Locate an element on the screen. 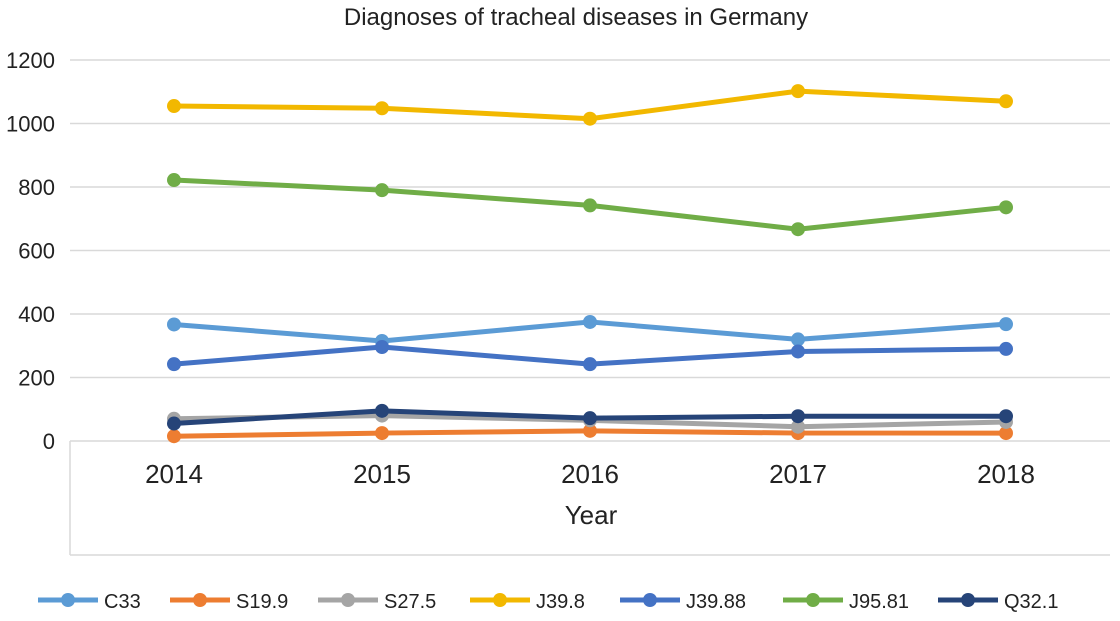 The width and height of the screenshot is (1120, 621). y-tick-label: 400 is located at coordinates (36, 314).